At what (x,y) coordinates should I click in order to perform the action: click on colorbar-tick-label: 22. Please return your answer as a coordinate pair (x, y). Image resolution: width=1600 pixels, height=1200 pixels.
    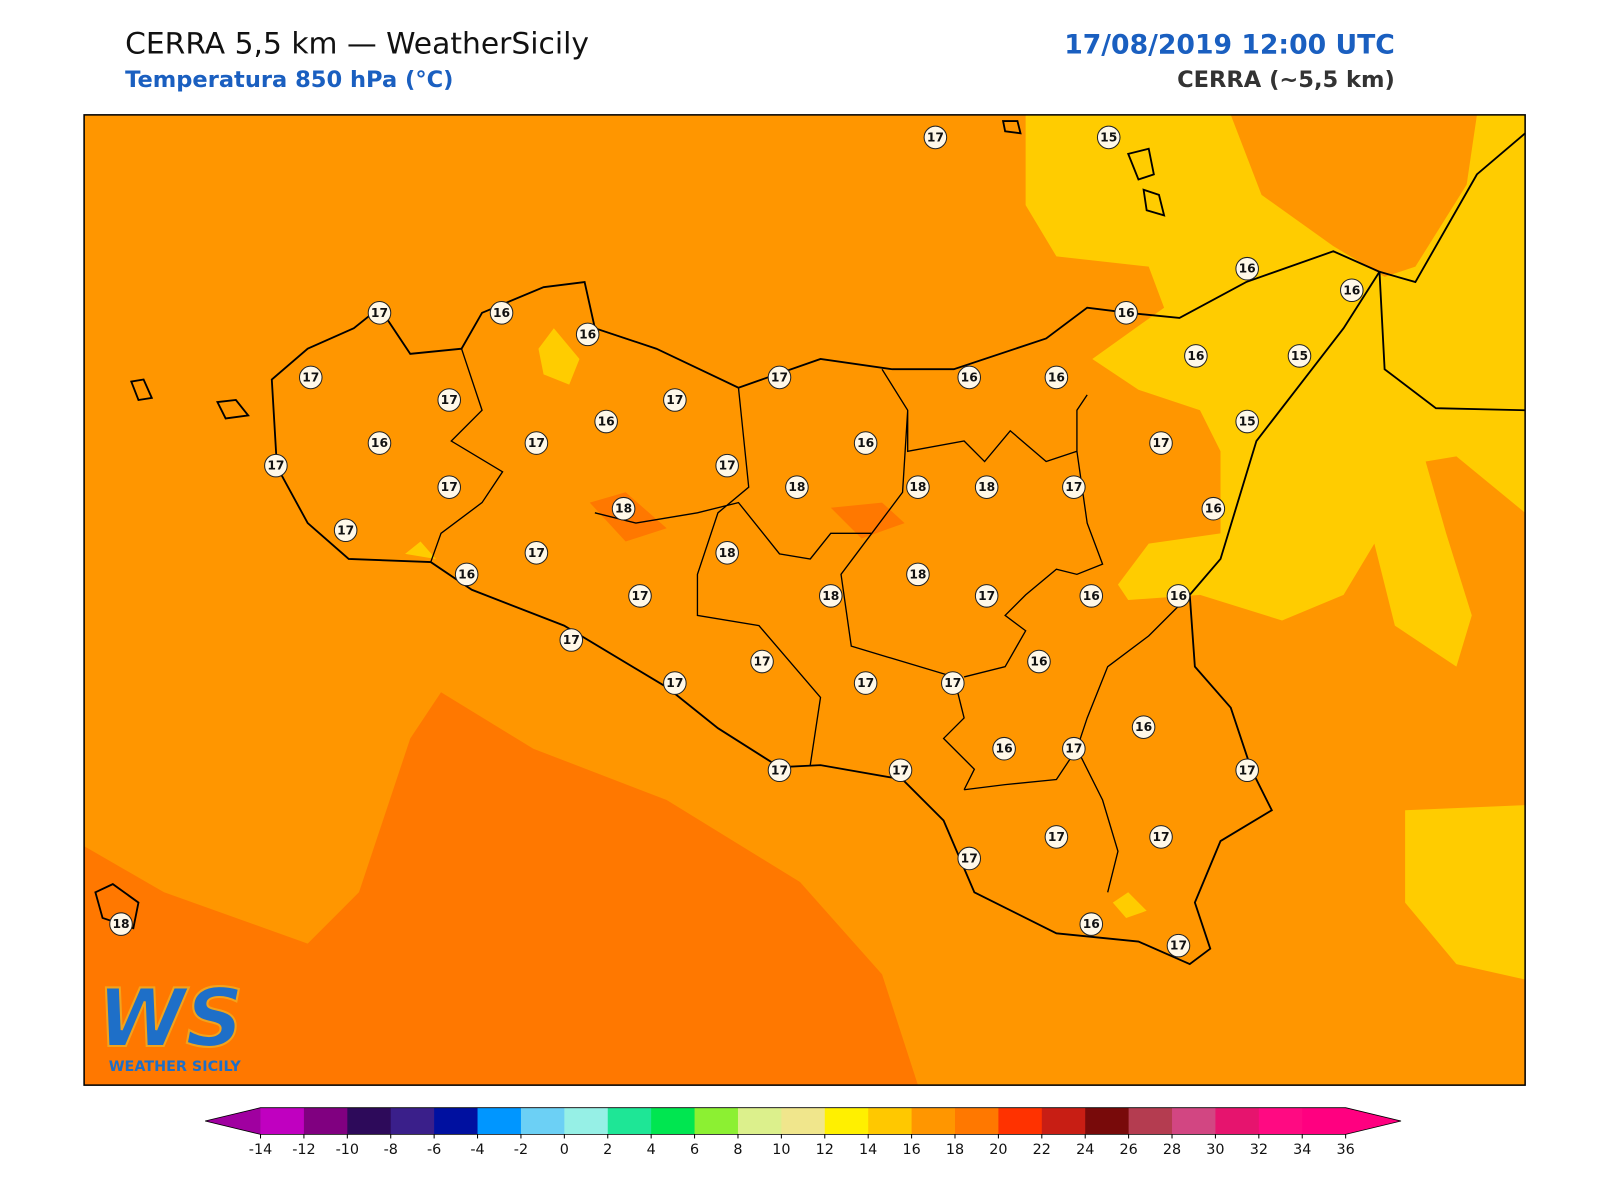
    Looking at the image, I should click on (1042, 1150).